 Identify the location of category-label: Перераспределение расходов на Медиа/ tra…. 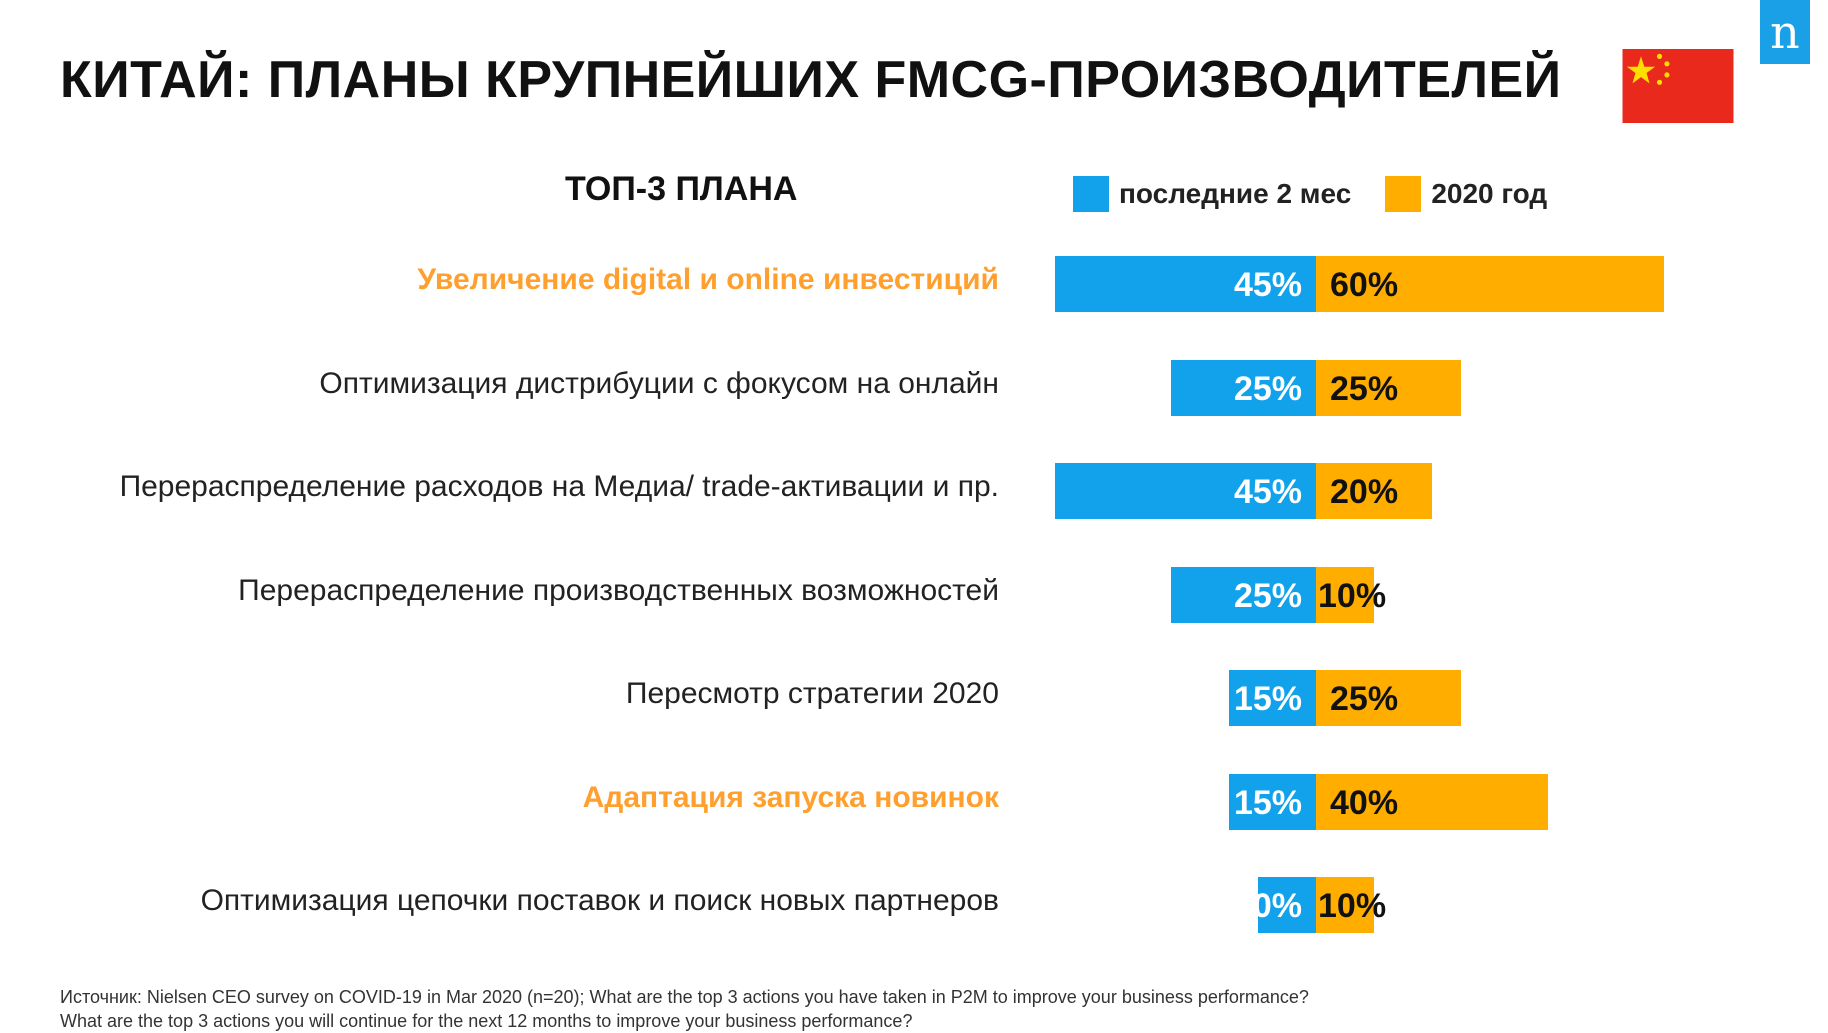
(559, 486).